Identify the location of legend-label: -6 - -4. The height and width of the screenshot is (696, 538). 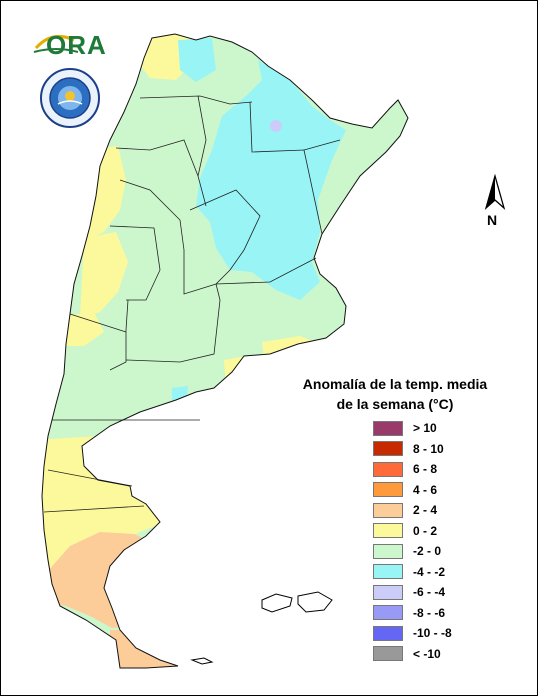
(429, 592).